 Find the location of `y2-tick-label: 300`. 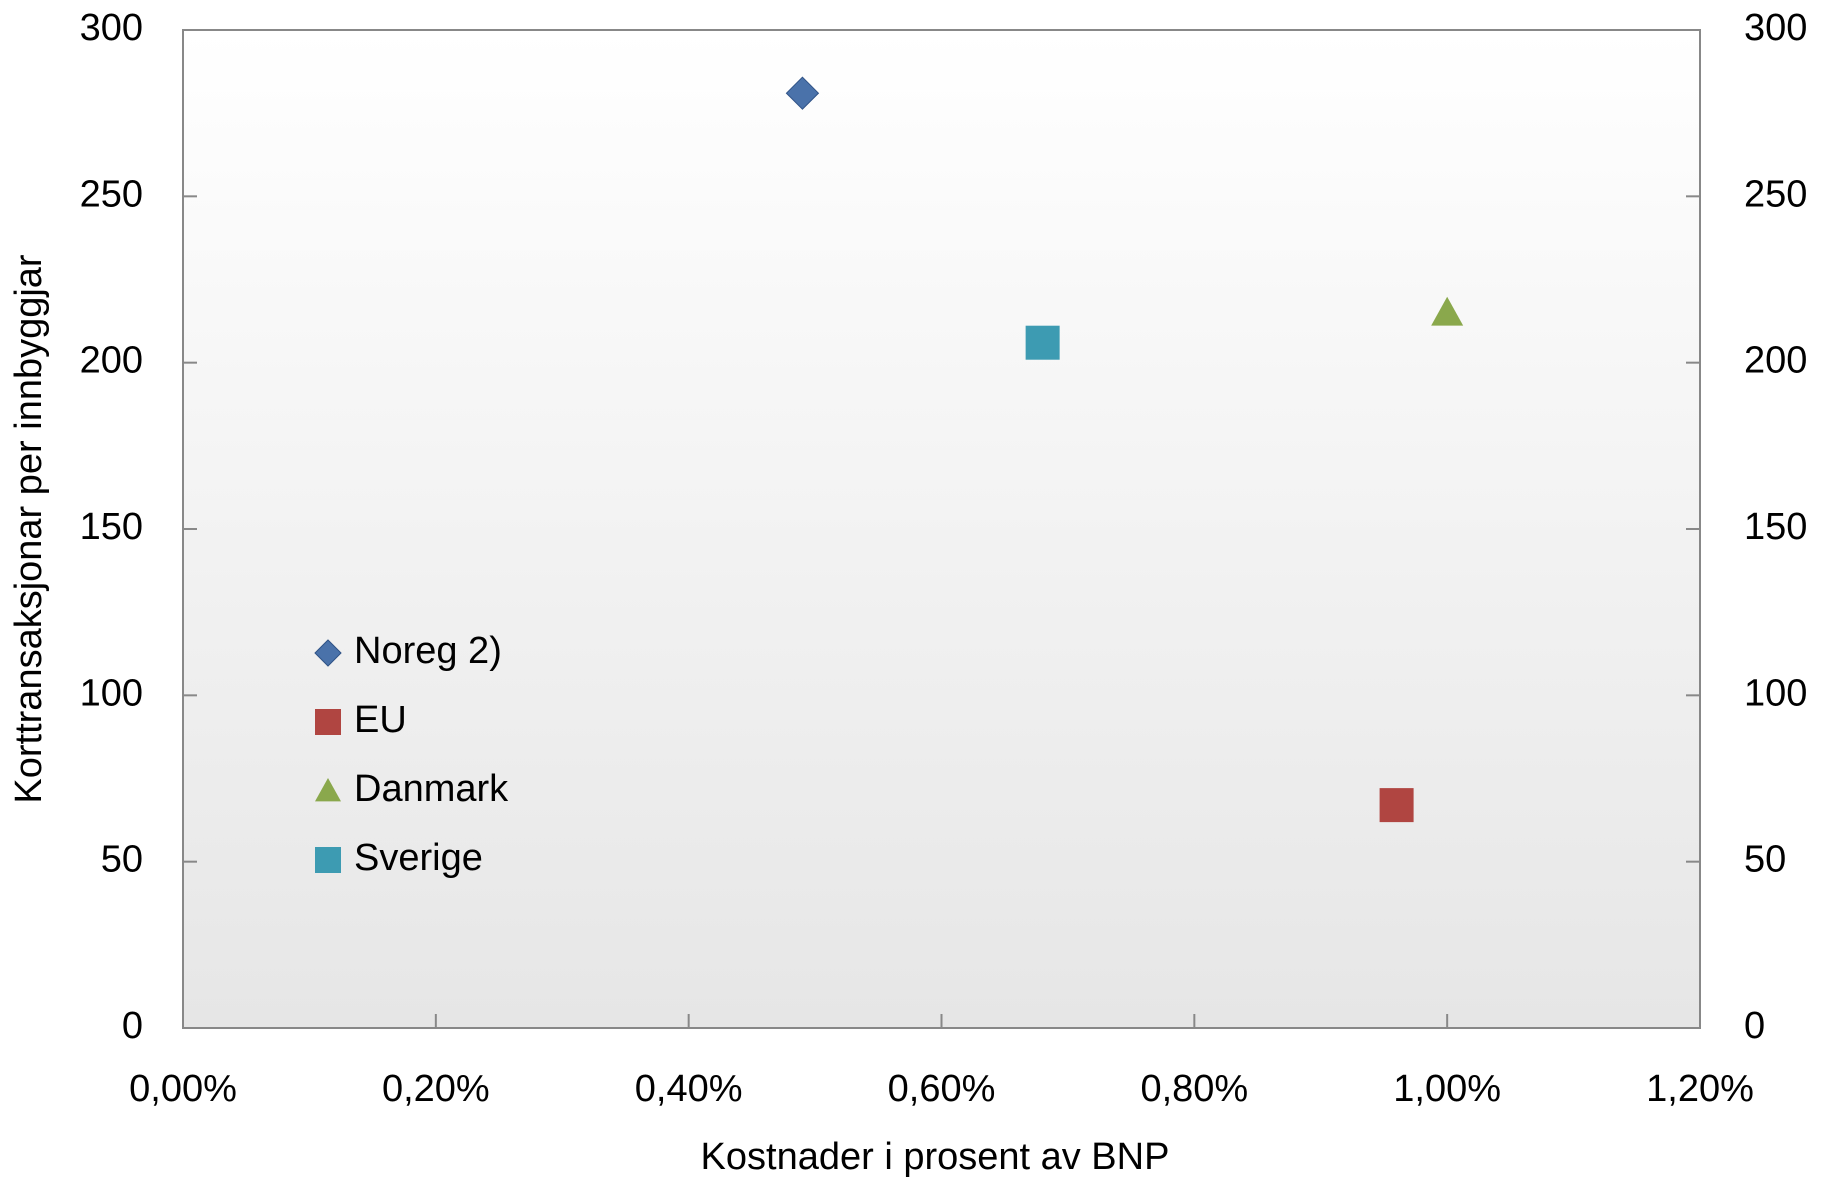

y2-tick-label: 300 is located at coordinates (1775, 28).